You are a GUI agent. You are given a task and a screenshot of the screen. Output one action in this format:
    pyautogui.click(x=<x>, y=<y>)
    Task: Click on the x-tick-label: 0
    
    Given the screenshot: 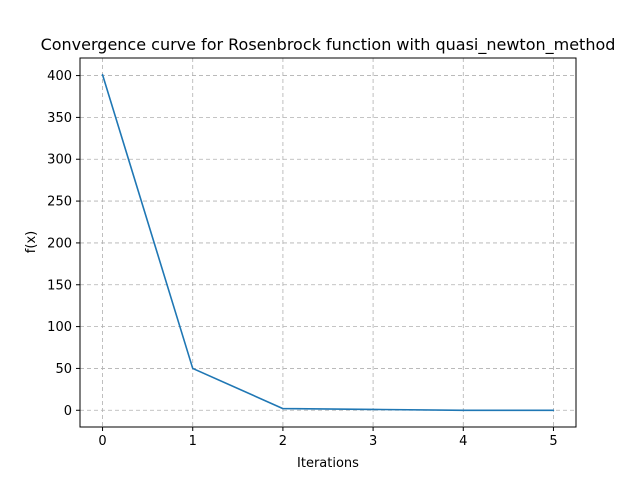 What is the action you would take?
    pyautogui.click(x=102, y=441)
    